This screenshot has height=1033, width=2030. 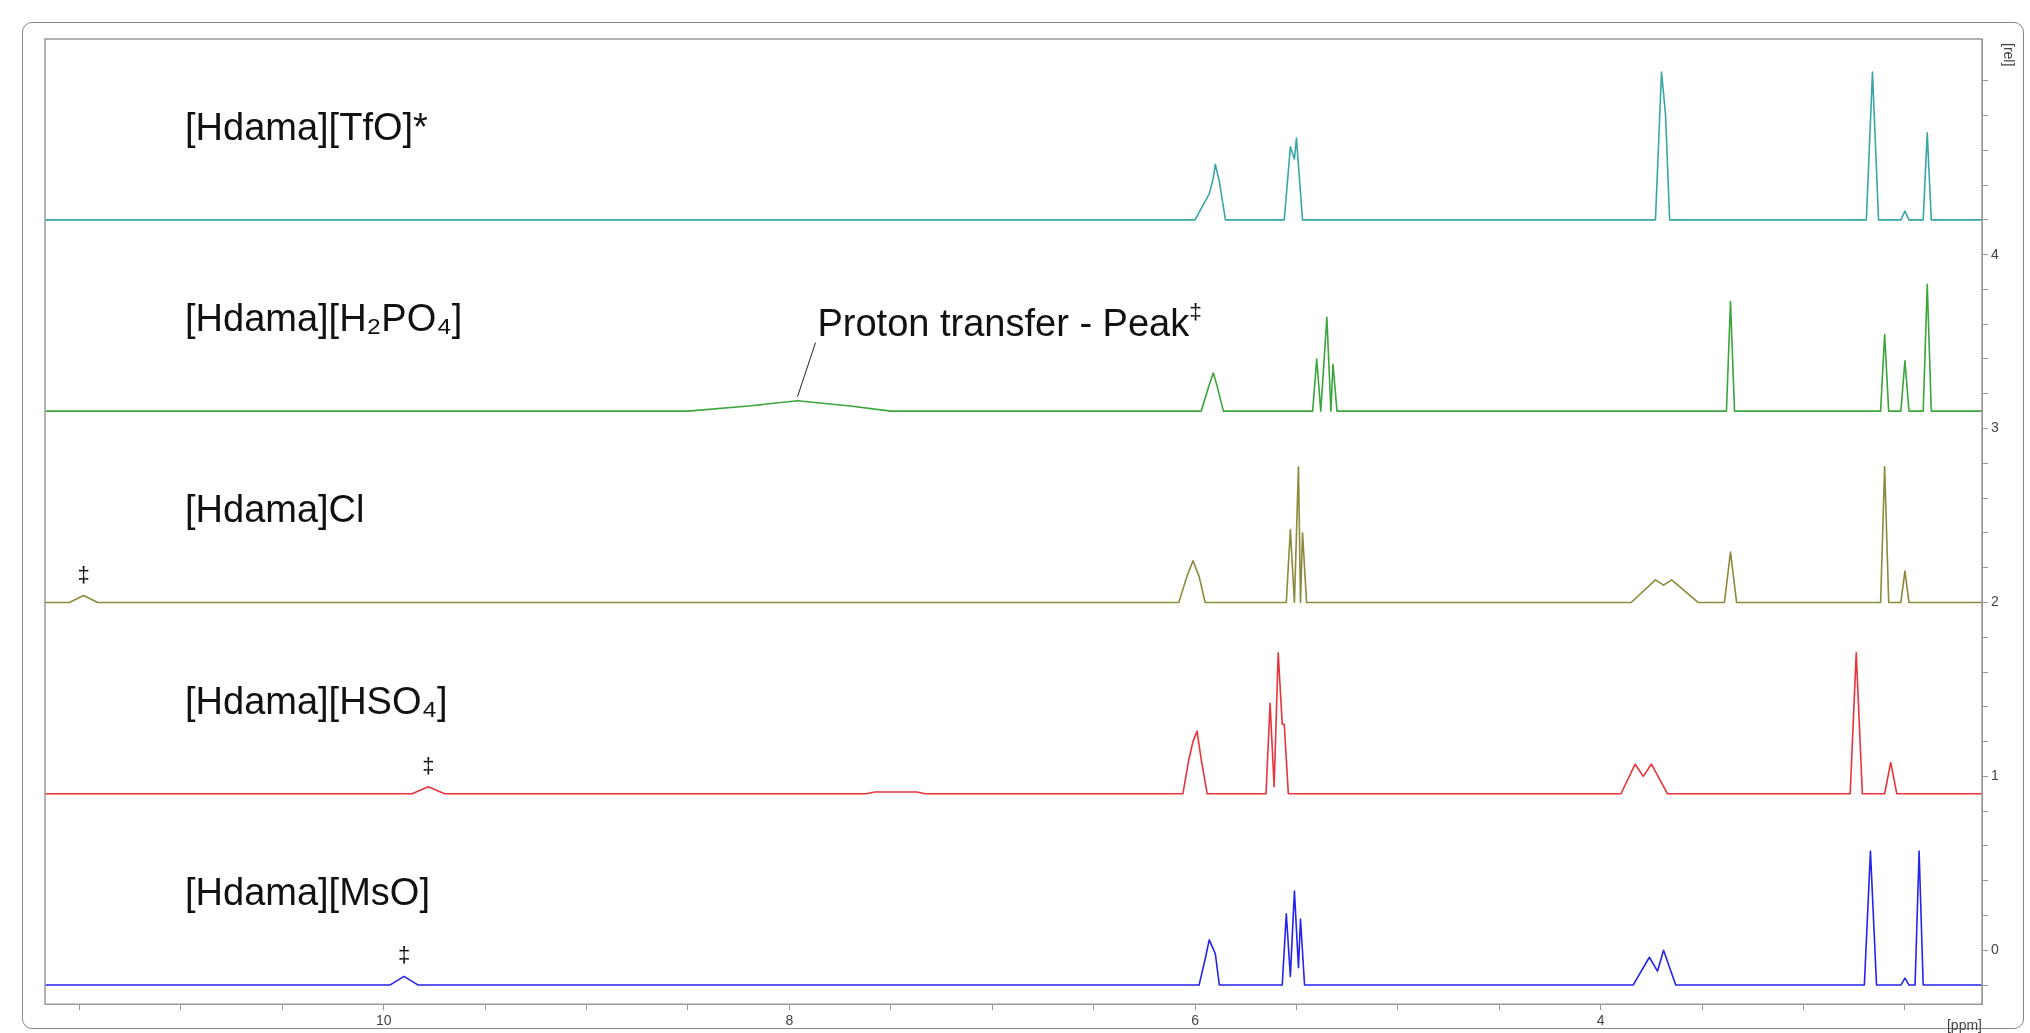 I want to click on y-tick-label: 1, so click(x=1995, y=775).